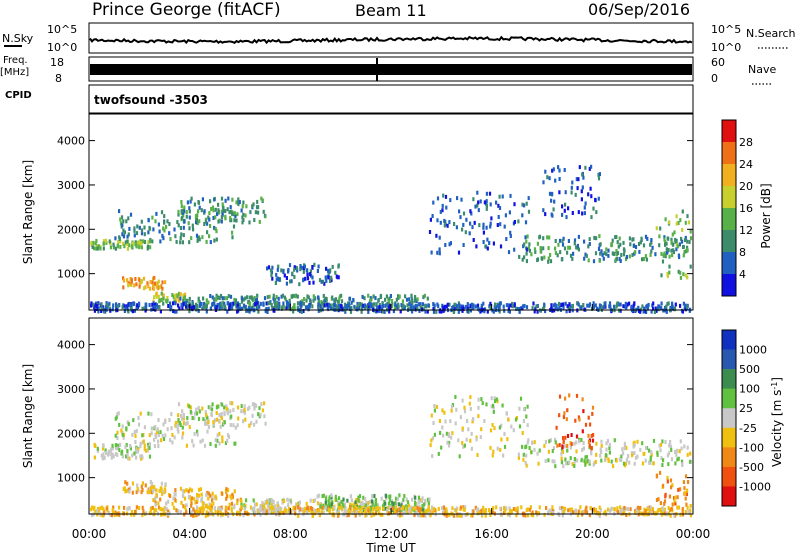 Image resolution: width=800 pixels, height=554 pixels. What do you see at coordinates (714, 78) in the screenshot?
I see `nave-tick-bottom: 0` at bounding box center [714, 78].